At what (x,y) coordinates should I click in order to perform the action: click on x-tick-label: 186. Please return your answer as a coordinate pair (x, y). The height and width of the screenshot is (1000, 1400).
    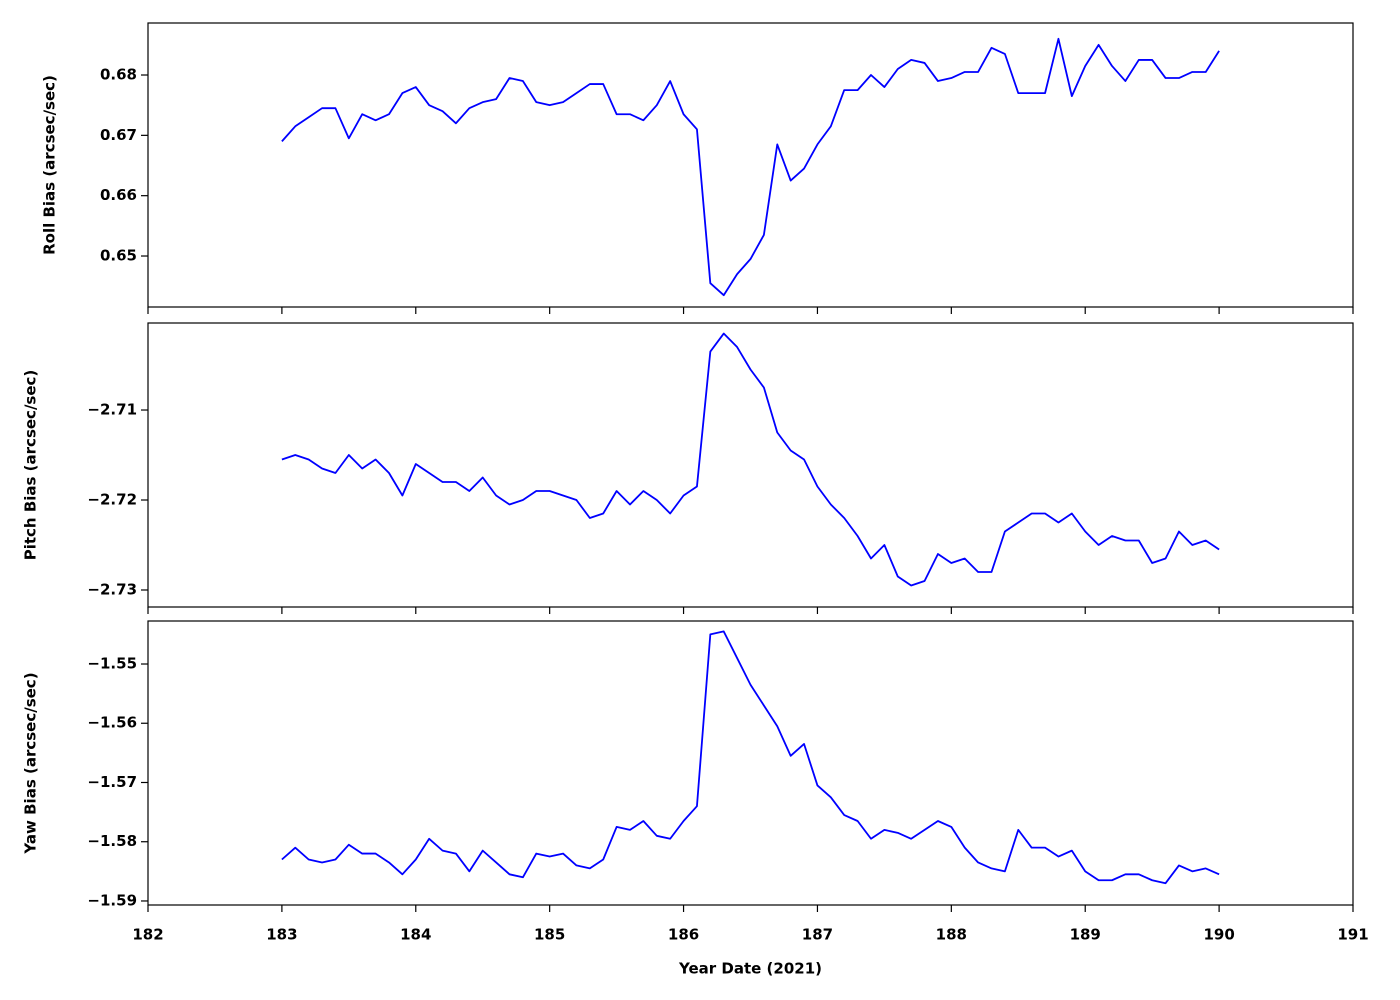
    Looking at the image, I should click on (683, 935).